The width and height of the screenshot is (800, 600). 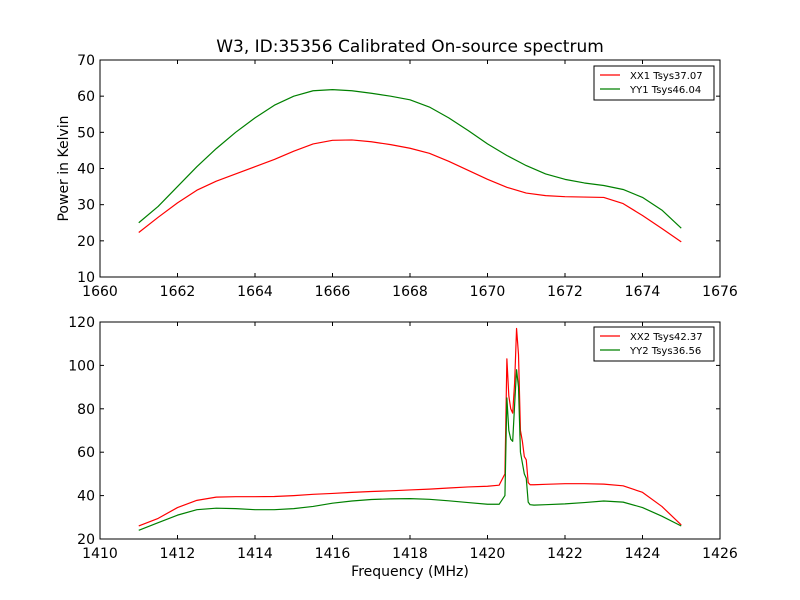 I want to click on y-tick-label: 120, so click(x=81, y=323).